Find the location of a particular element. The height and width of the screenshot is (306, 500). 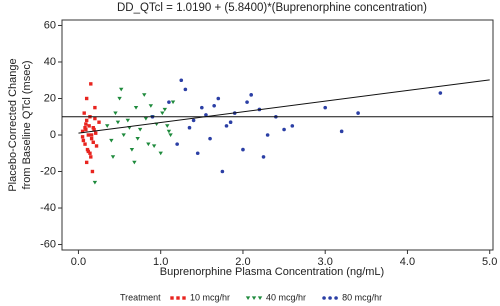

y-tick-label: 60 is located at coordinates (50, 25).